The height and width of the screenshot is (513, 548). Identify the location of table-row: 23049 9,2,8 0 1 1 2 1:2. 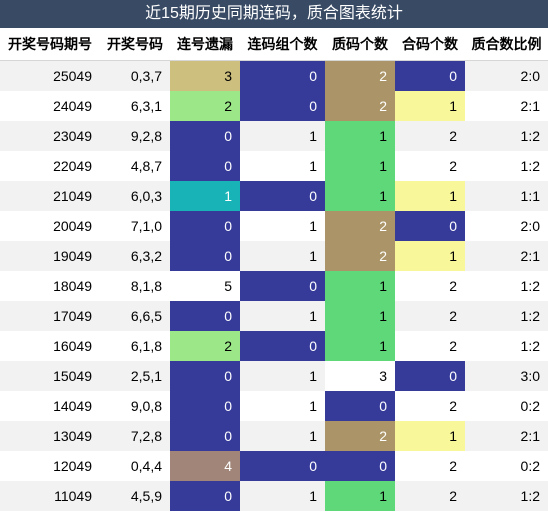
(274, 136).